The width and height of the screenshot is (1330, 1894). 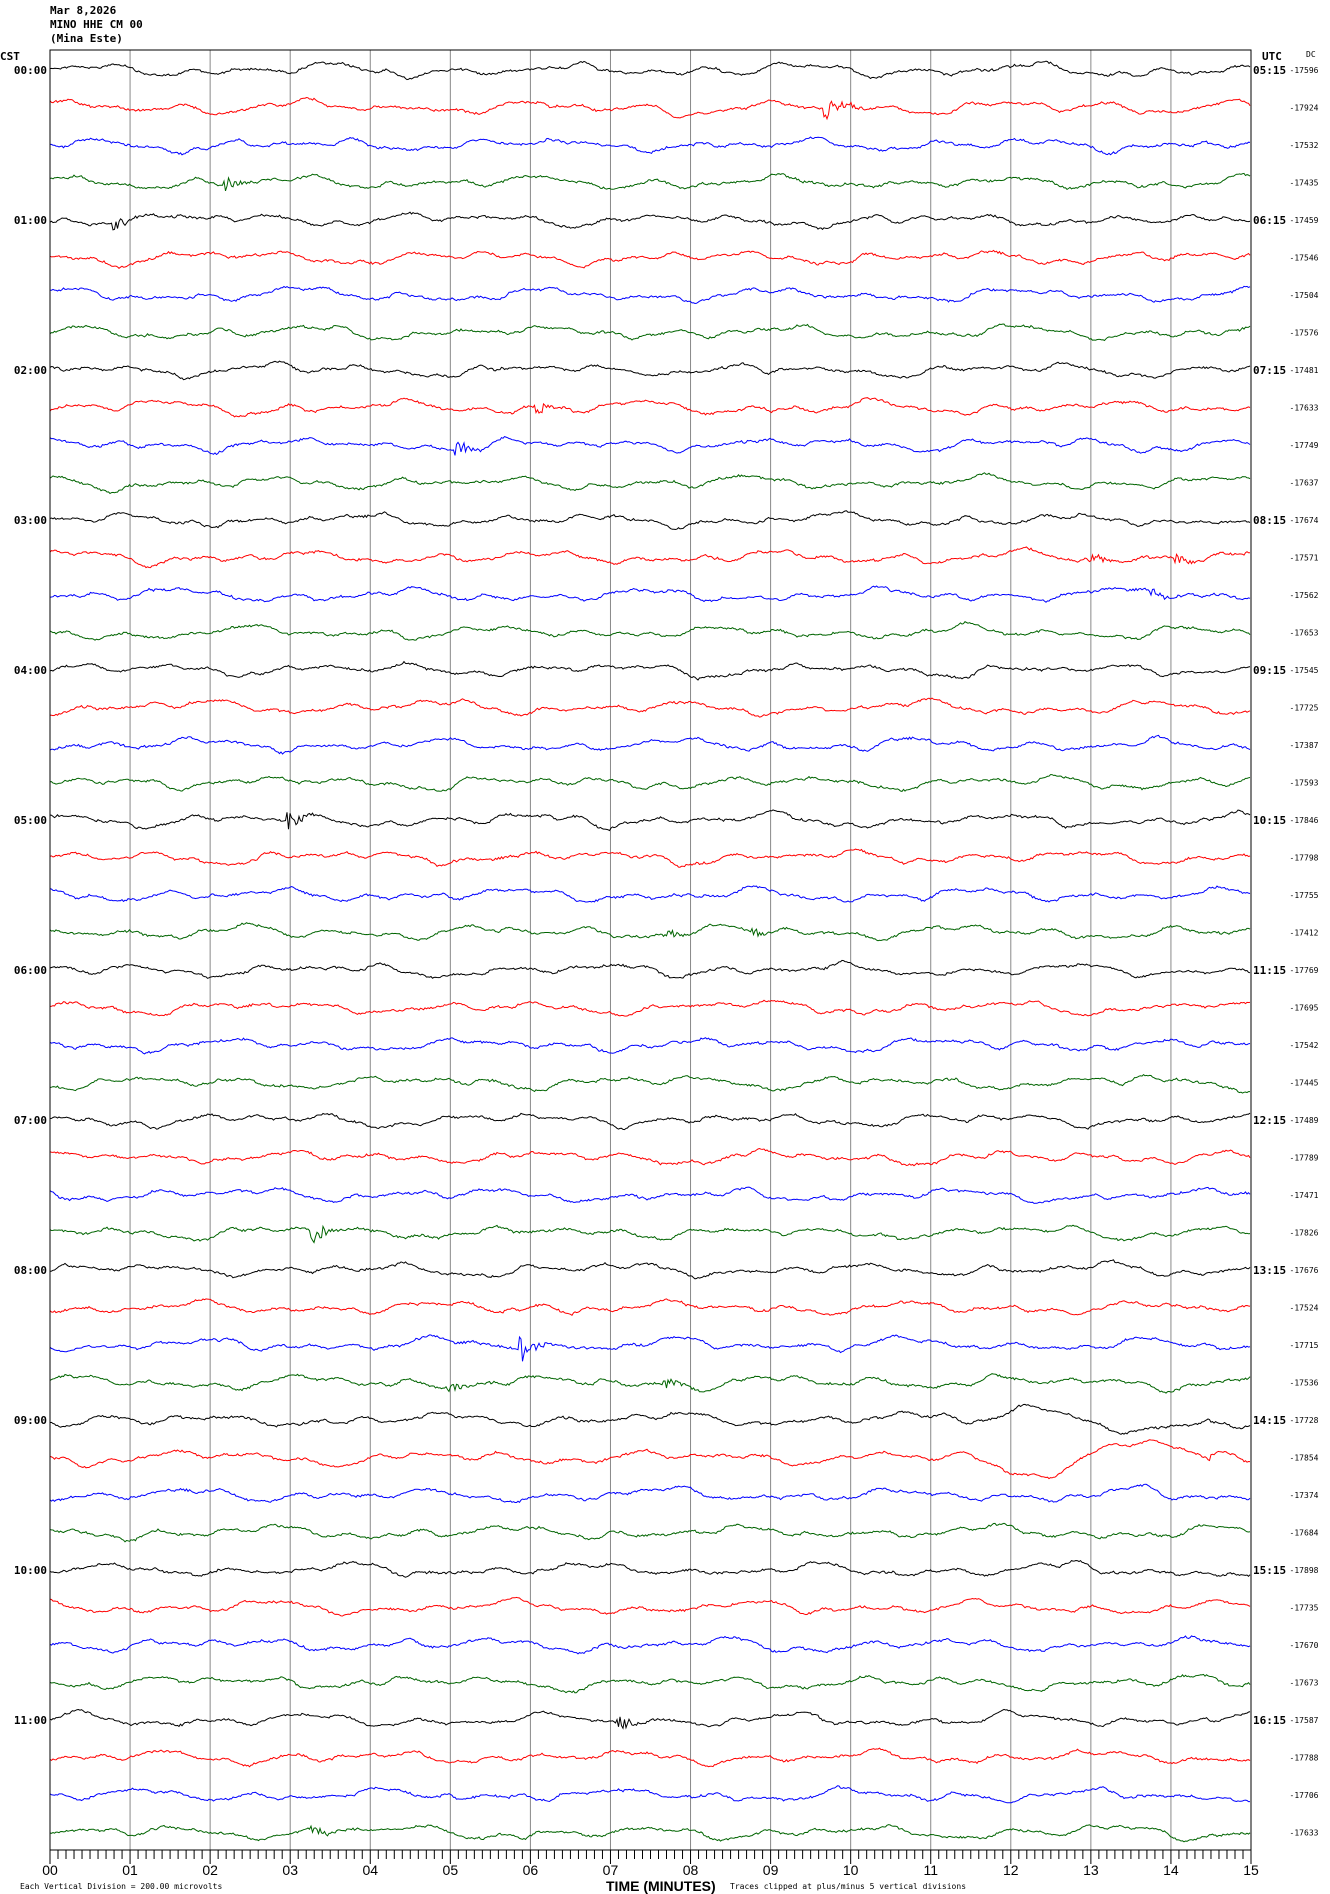 What do you see at coordinates (1304, 1570) in the screenshot?
I see `dc-offset-label: -17898` at bounding box center [1304, 1570].